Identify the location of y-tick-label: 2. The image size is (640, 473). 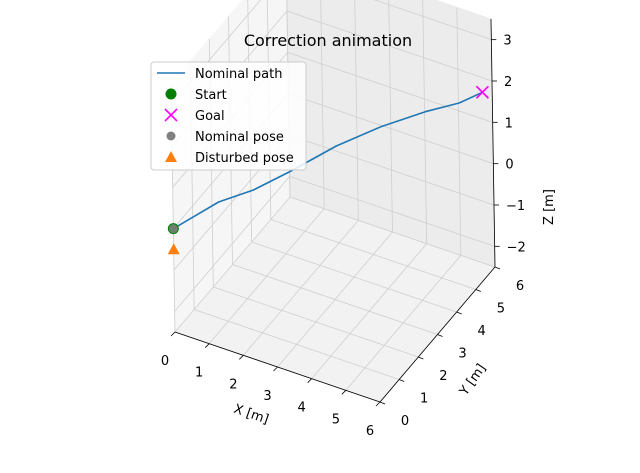
(443, 376).